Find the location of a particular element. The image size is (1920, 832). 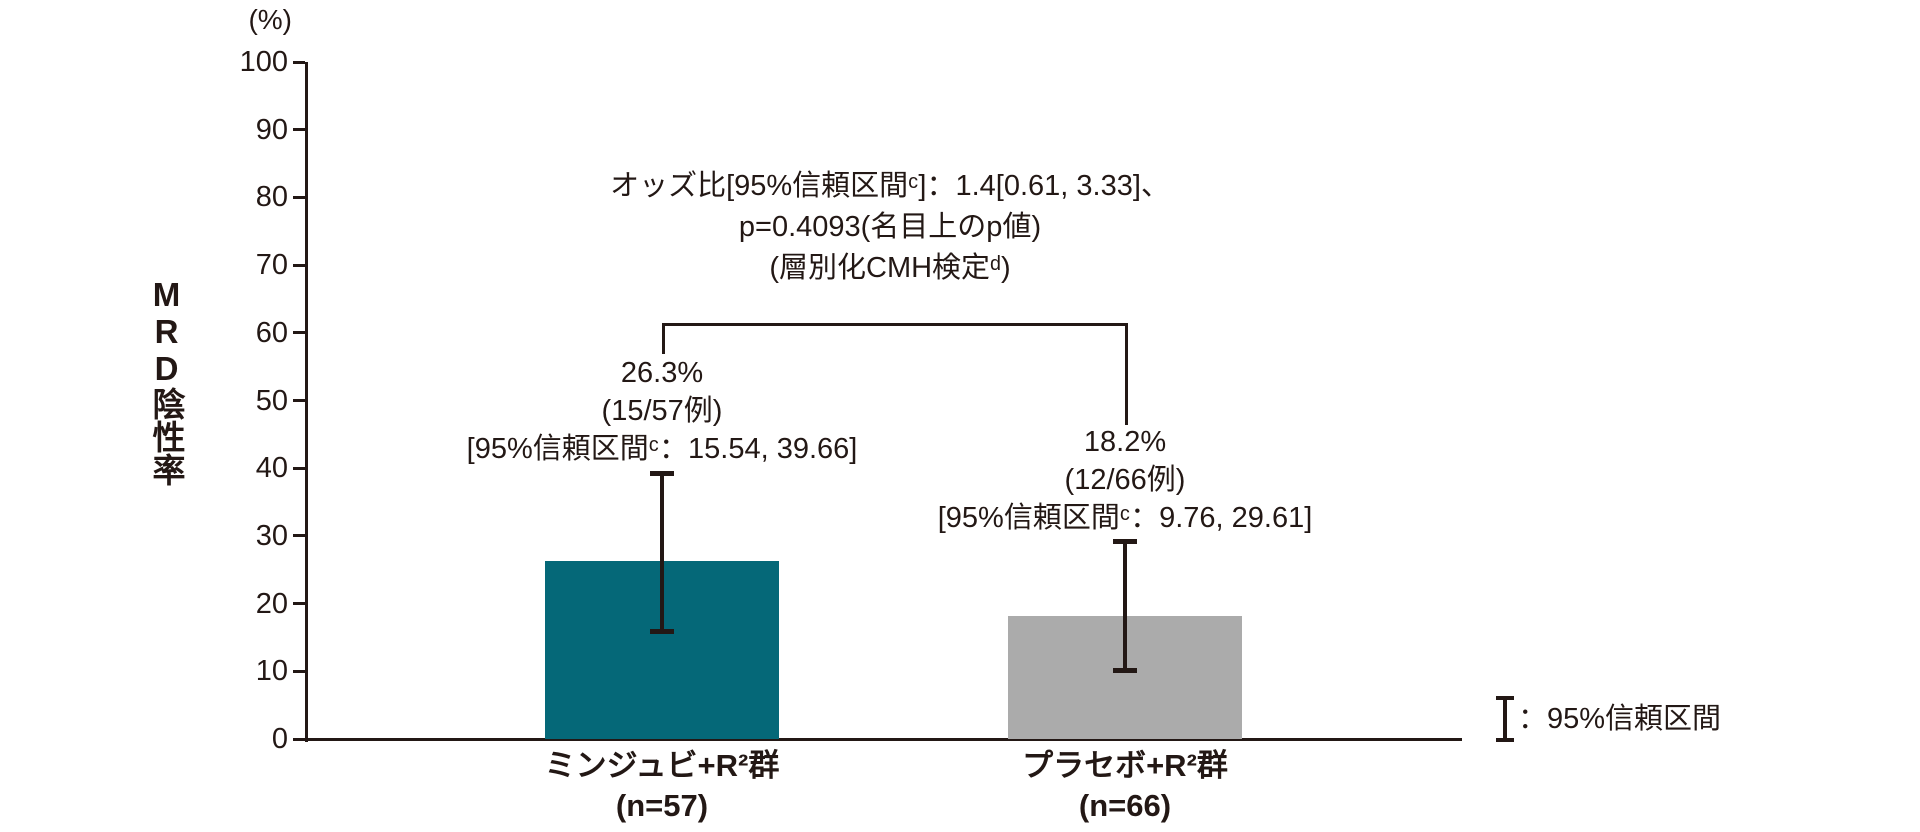

legend-label: ：95%信頼区間 is located at coordinates (1620, 719).